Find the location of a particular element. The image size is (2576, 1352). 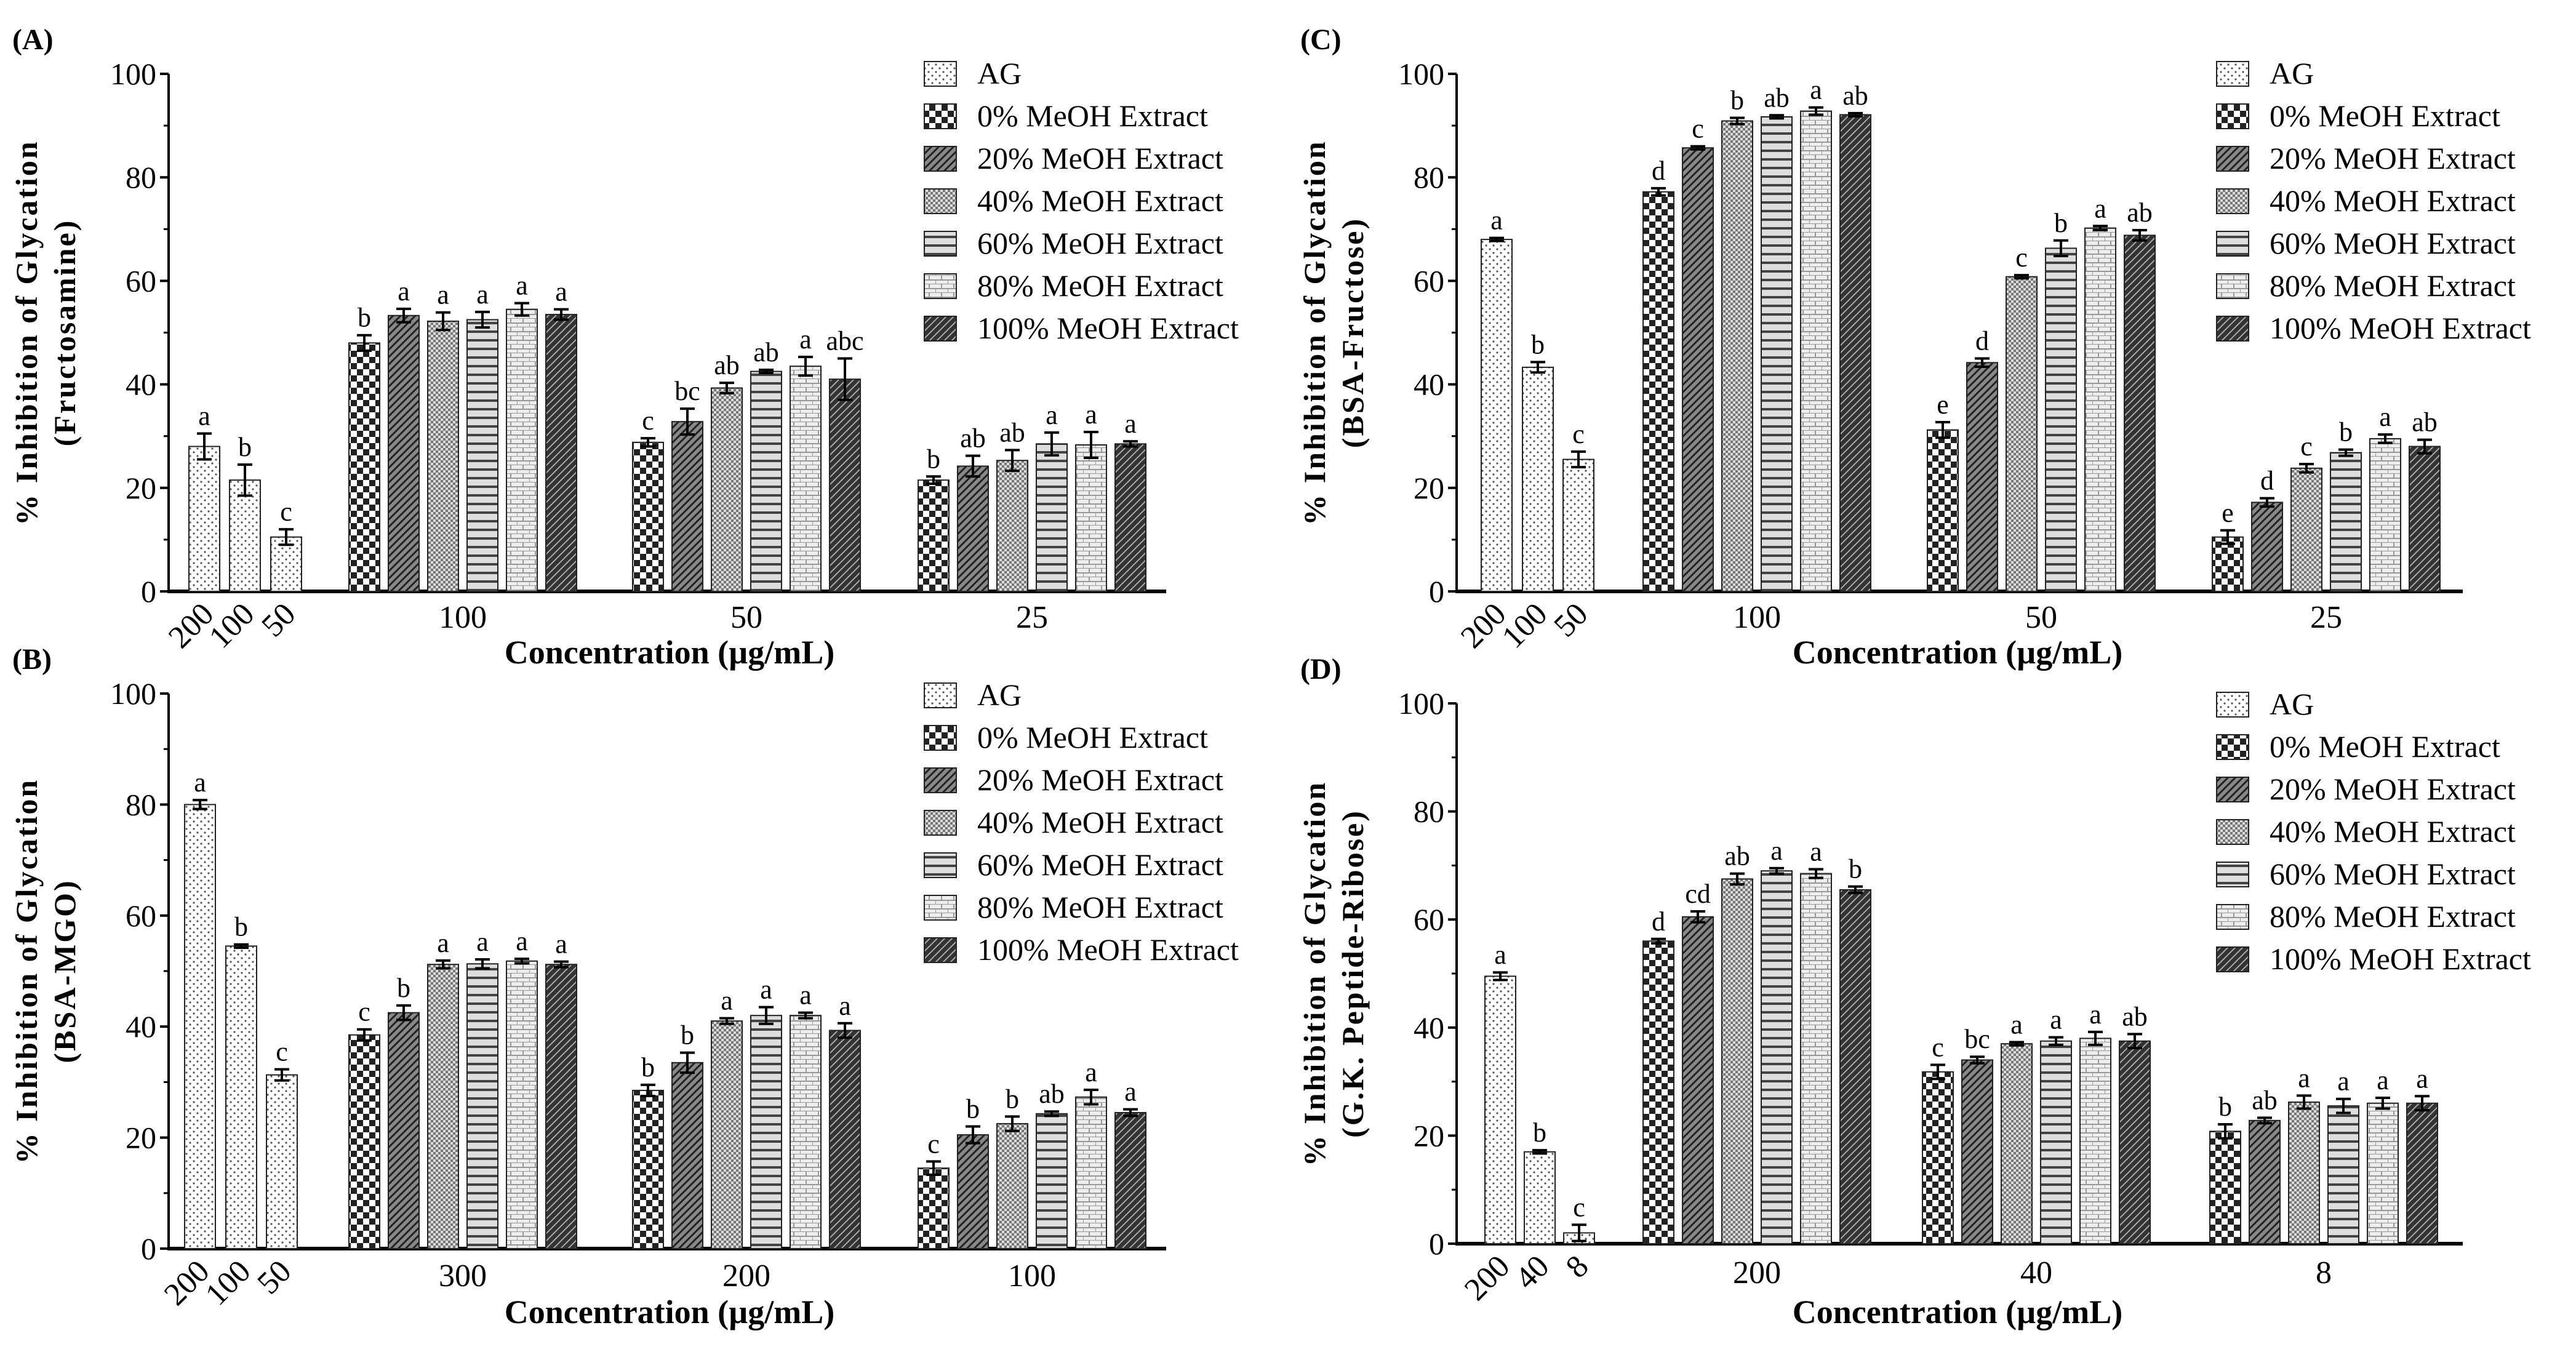

legend-label: 40% MeOH Extract is located at coordinates (2393, 200).